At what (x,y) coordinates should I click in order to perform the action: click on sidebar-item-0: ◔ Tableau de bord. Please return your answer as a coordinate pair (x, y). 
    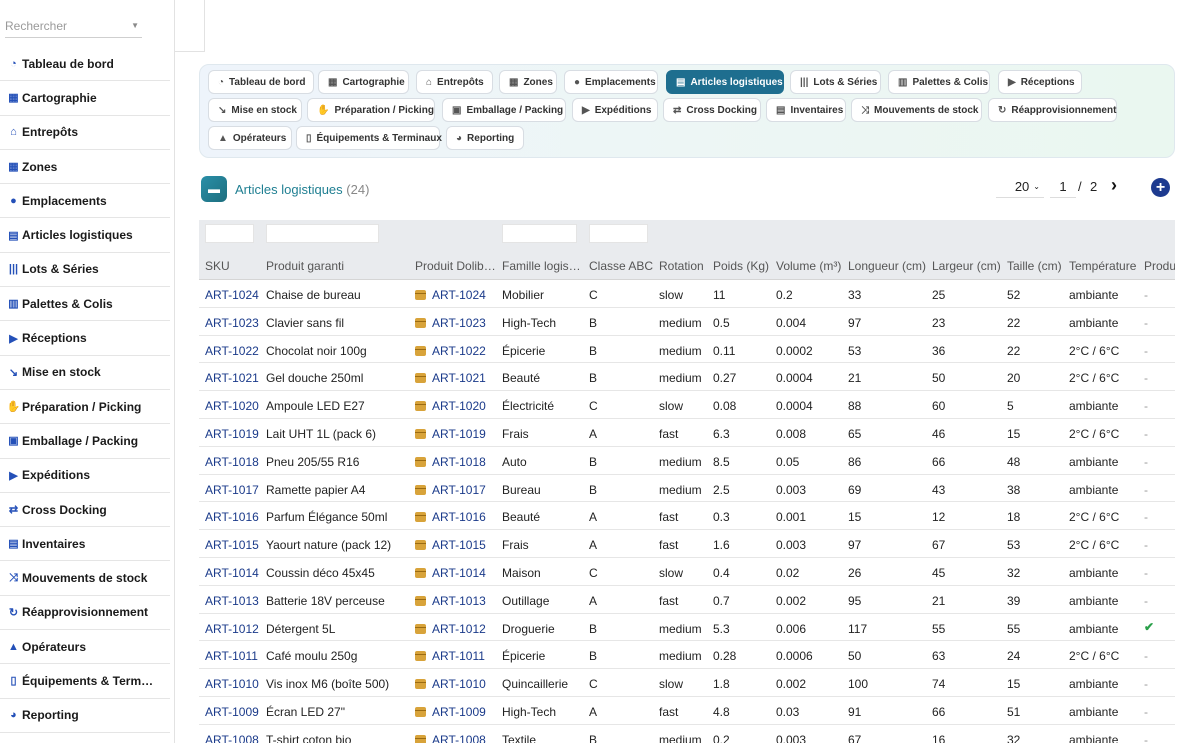
    Looking at the image, I should click on (85, 64).